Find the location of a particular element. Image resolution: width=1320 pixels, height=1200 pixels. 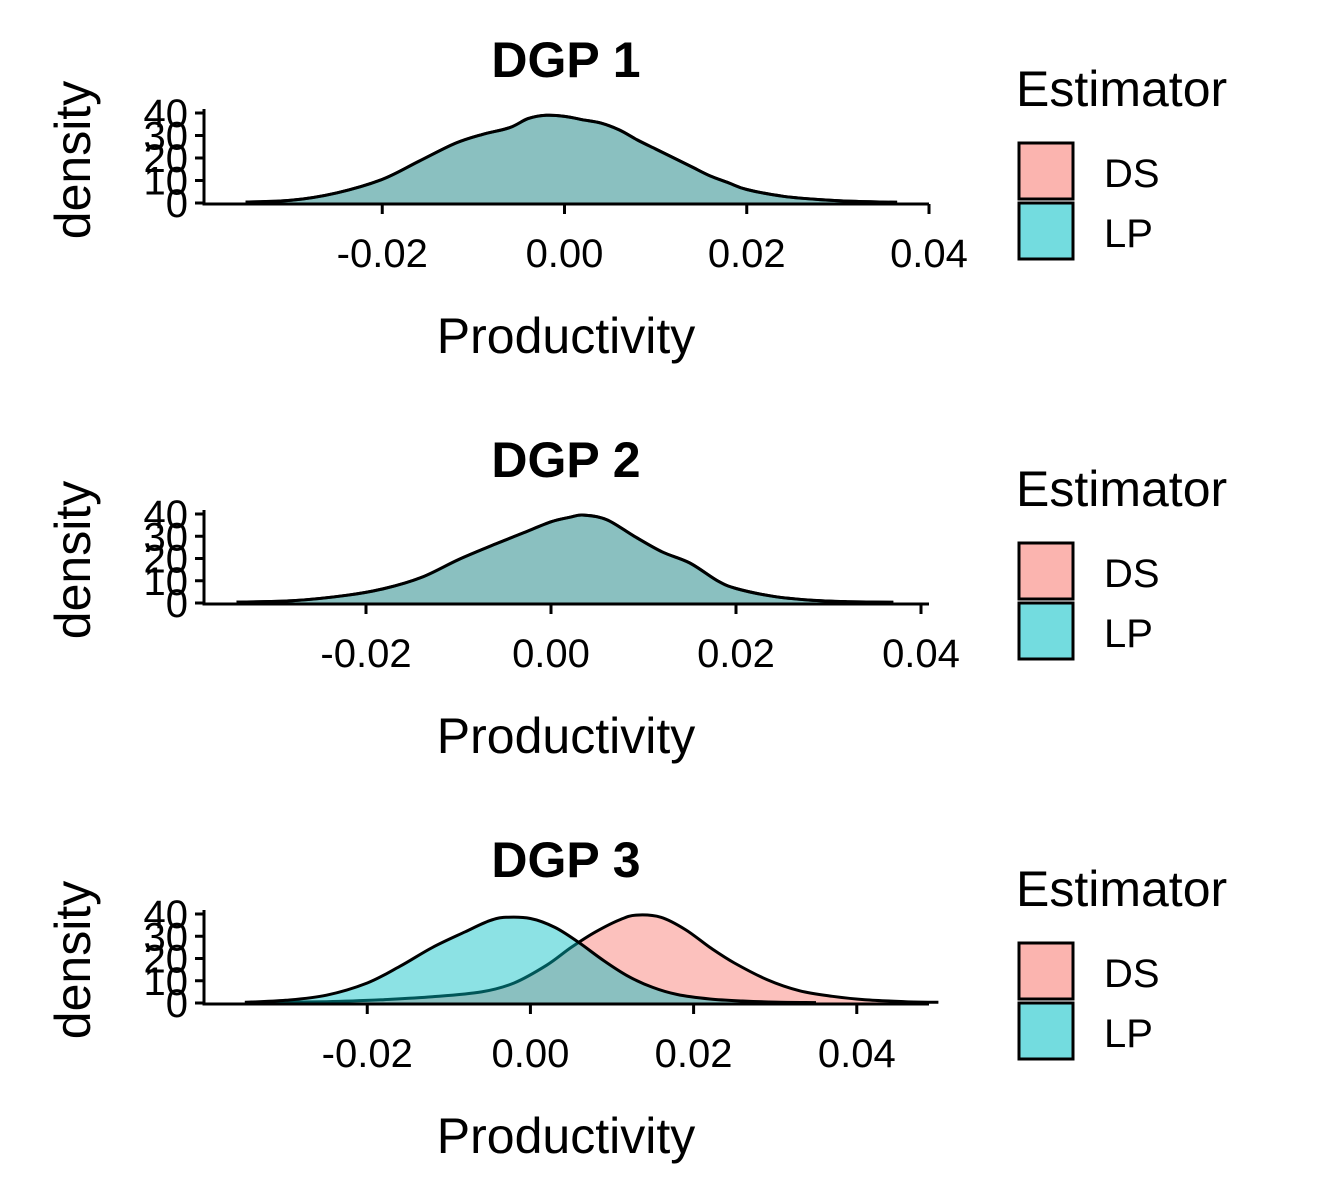

density-line-ds is located at coordinates (591, 959).